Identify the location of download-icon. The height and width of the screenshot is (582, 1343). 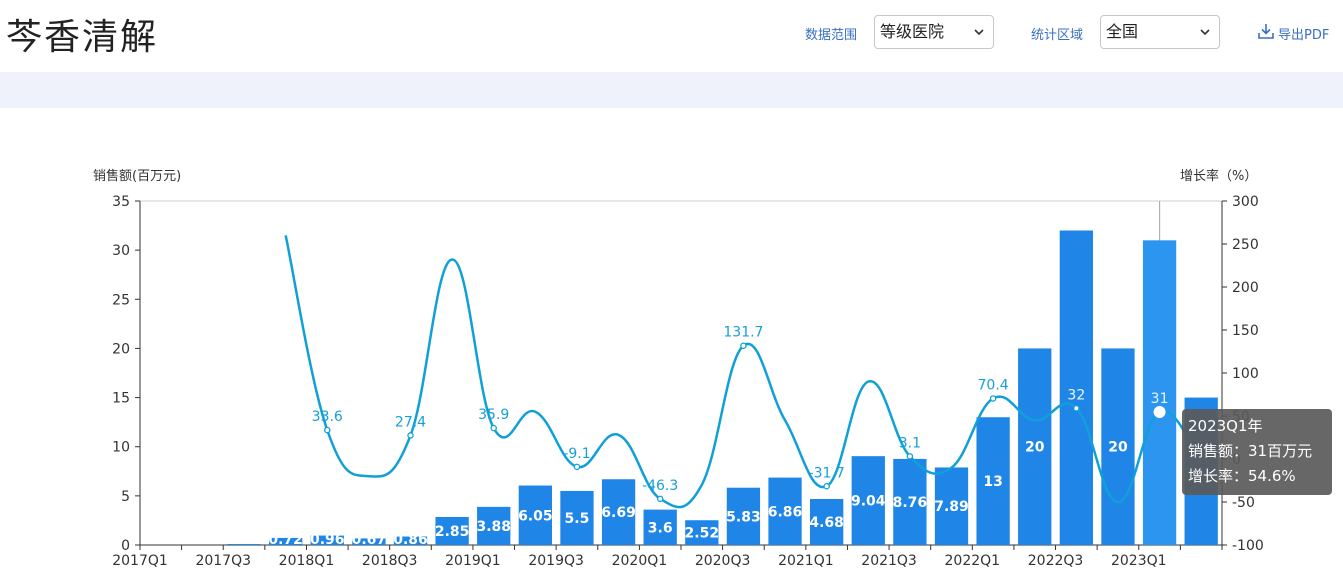
(1266, 33).